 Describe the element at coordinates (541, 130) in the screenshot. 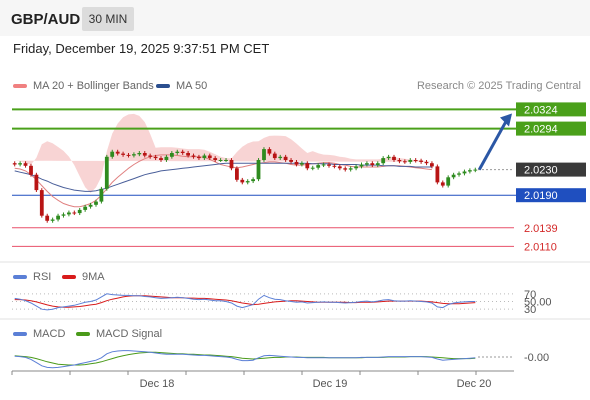

I see `level-label: 2.0294` at that location.